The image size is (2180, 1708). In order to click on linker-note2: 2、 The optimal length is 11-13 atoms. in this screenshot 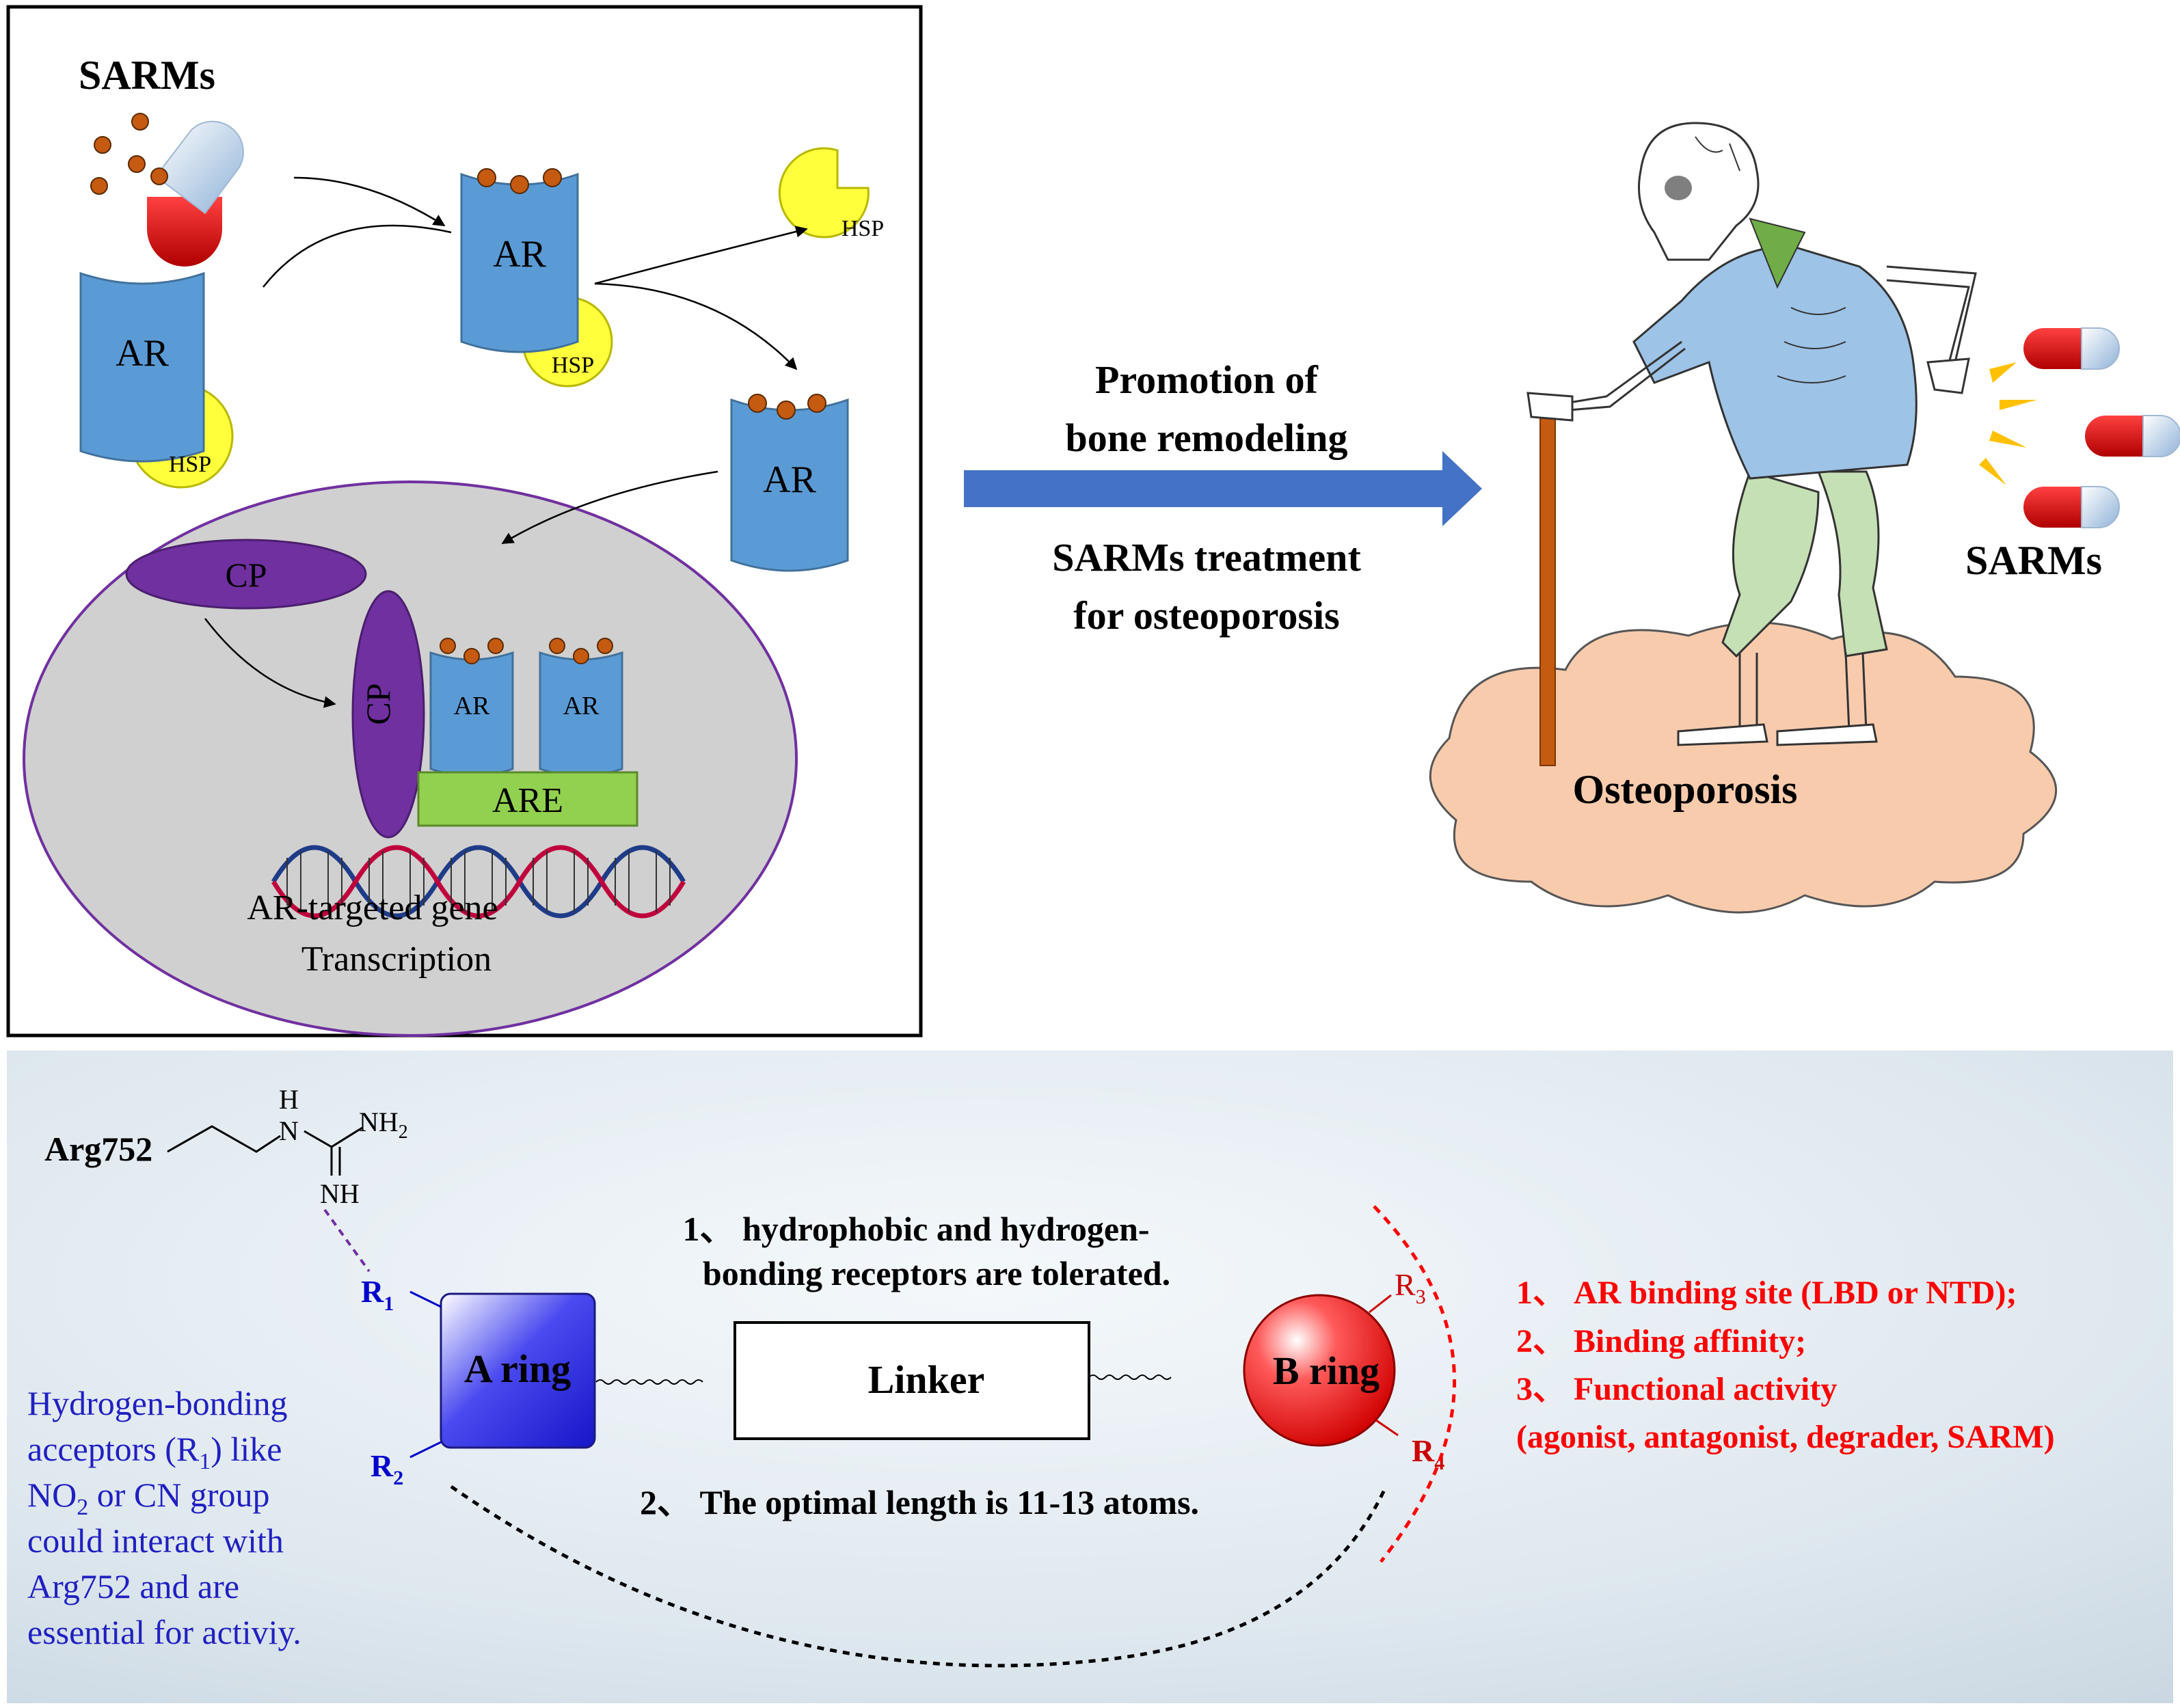, I will do `click(919, 1502)`.